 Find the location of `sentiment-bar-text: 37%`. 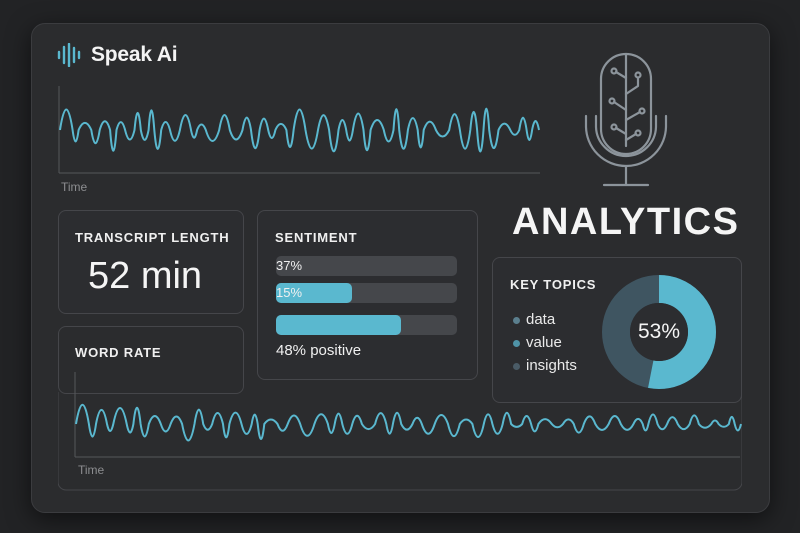

sentiment-bar-text: 37% is located at coordinates (289, 265).